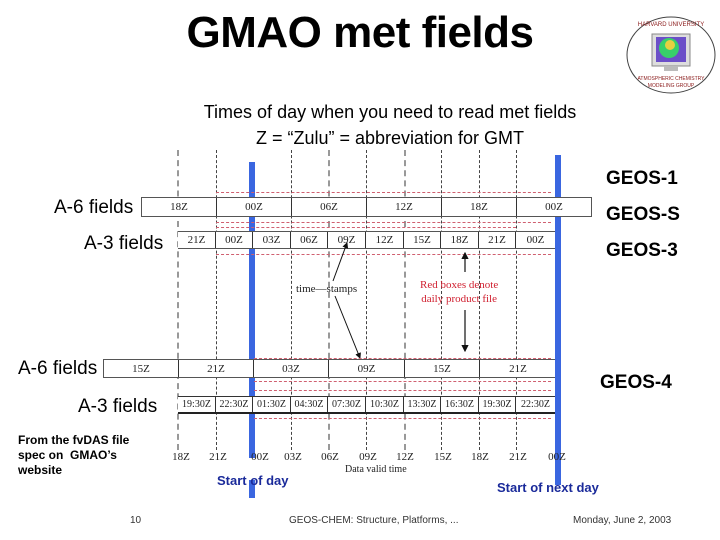  I want to click on source-note-line-2: spec on GMAO’s, so click(67, 455).